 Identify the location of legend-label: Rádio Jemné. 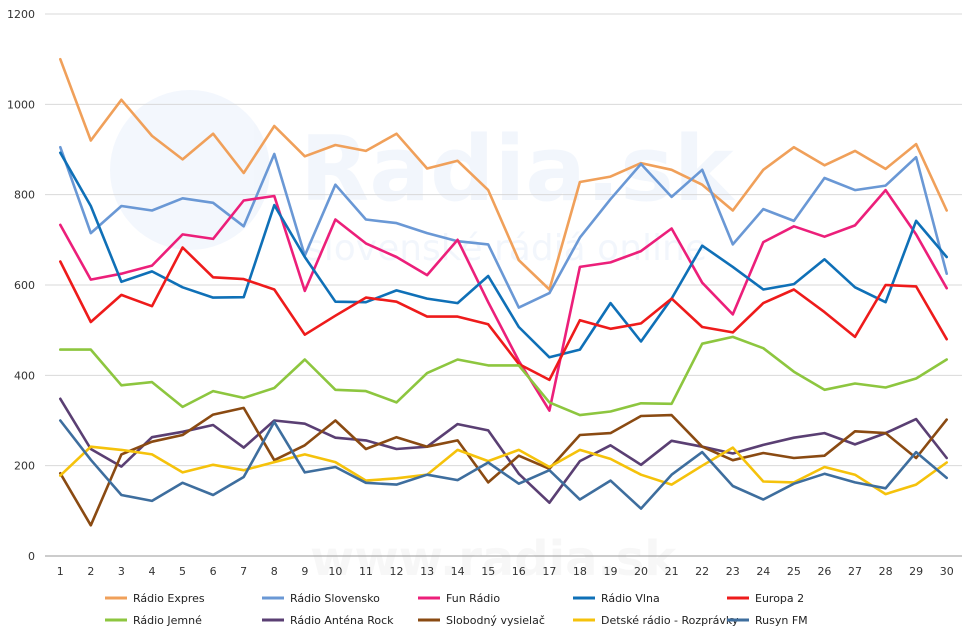
(167, 620).